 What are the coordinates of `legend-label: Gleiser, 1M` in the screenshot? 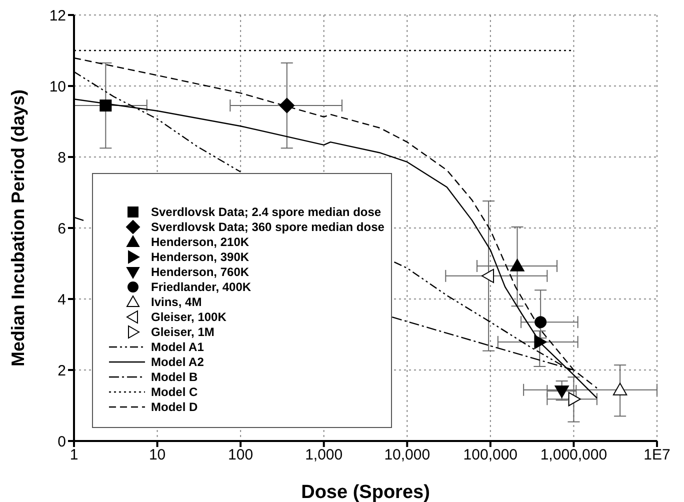 It's located at (182, 331).